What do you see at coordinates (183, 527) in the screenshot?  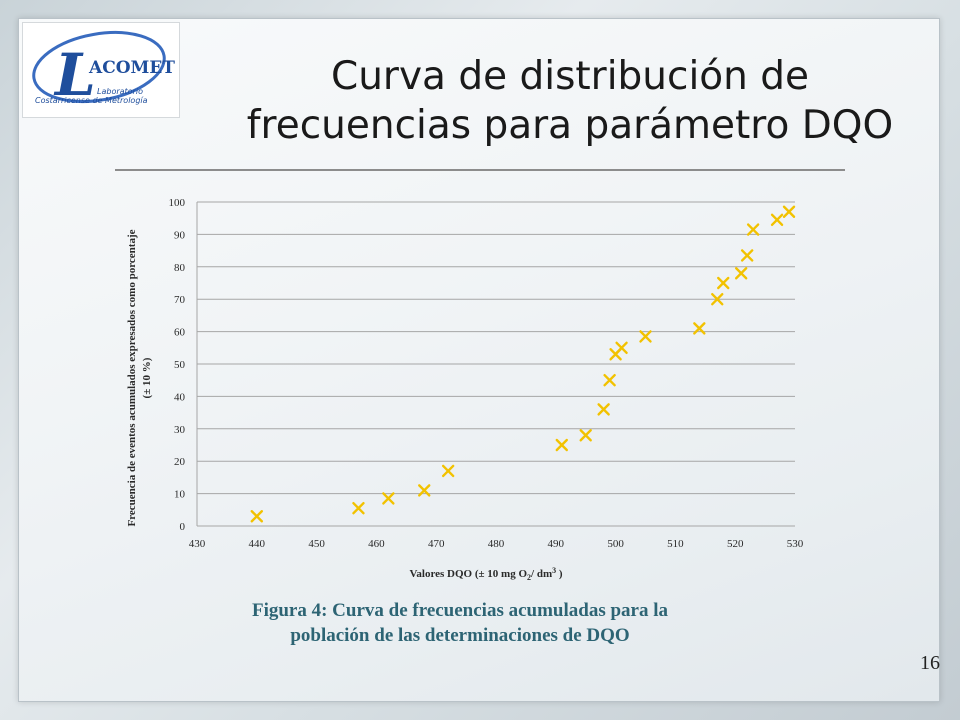 I see `y-tick-label-0: 0` at bounding box center [183, 527].